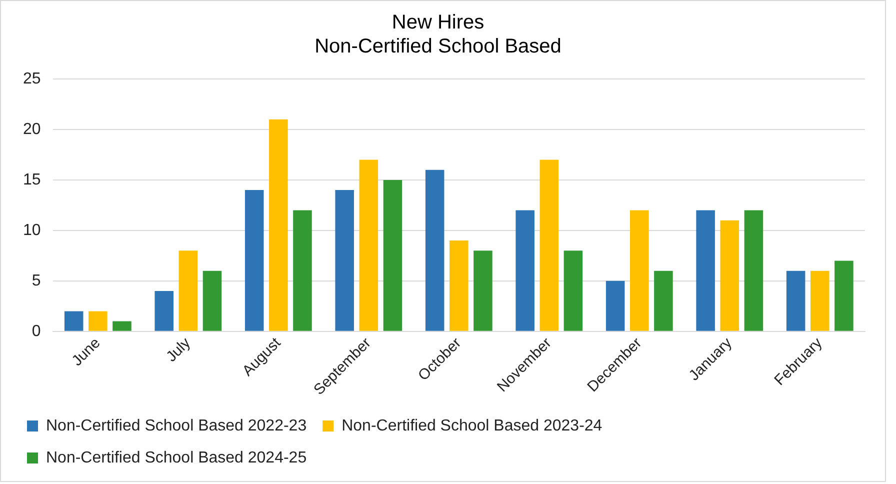 The height and width of the screenshot is (484, 896). I want to click on y-tick-label: 15, so click(32, 179).